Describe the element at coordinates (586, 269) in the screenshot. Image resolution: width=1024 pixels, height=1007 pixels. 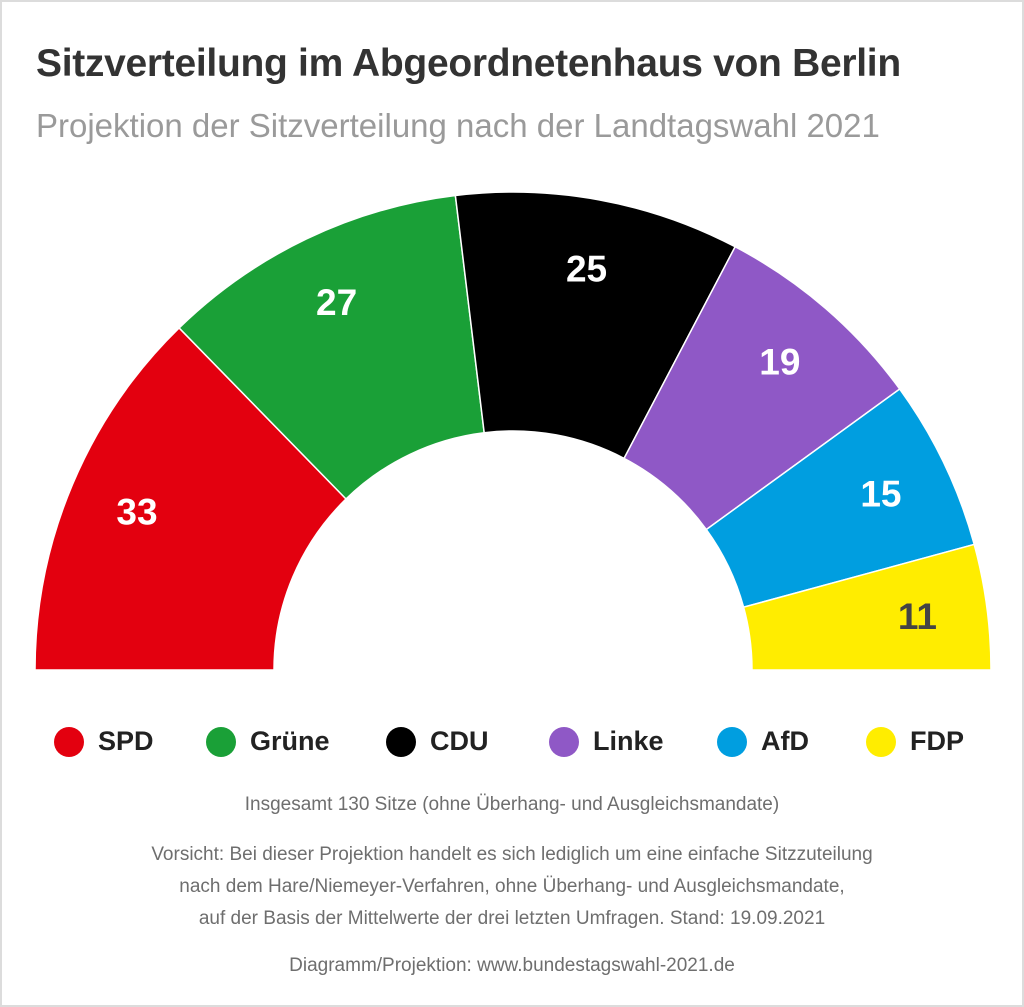
I see `seat-label: 25` at that location.